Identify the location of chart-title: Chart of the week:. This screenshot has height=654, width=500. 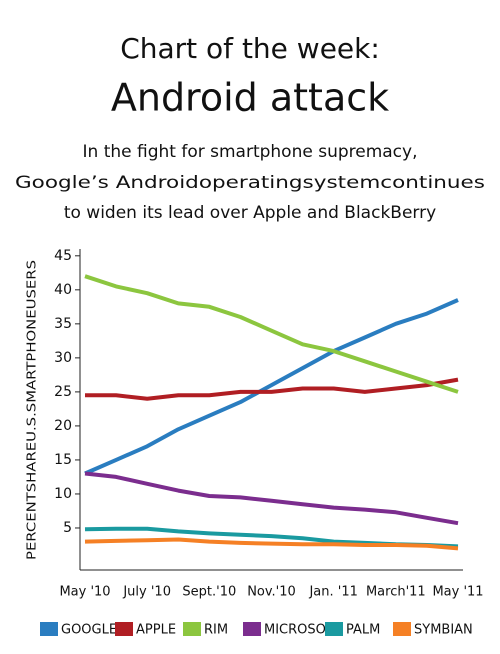
(250, 48).